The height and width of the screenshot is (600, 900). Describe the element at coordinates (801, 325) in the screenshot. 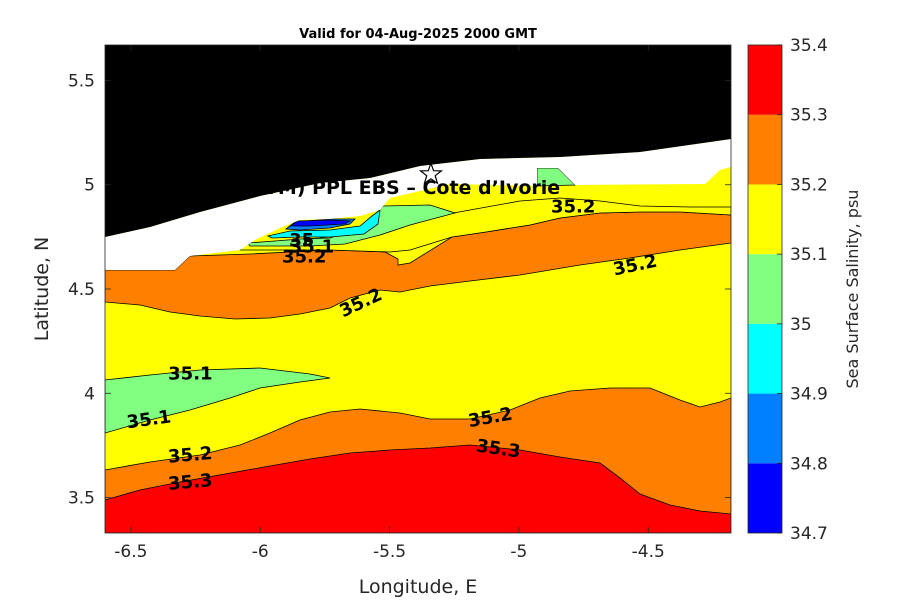

I see `colorbar-tick-label: 35` at that location.